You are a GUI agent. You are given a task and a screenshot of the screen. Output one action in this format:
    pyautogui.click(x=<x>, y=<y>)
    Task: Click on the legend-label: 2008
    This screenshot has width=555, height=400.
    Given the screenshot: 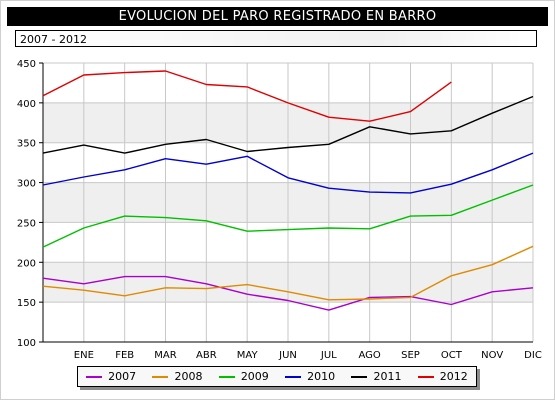 What is the action you would take?
    pyautogui.click(x=188, y=376)
    